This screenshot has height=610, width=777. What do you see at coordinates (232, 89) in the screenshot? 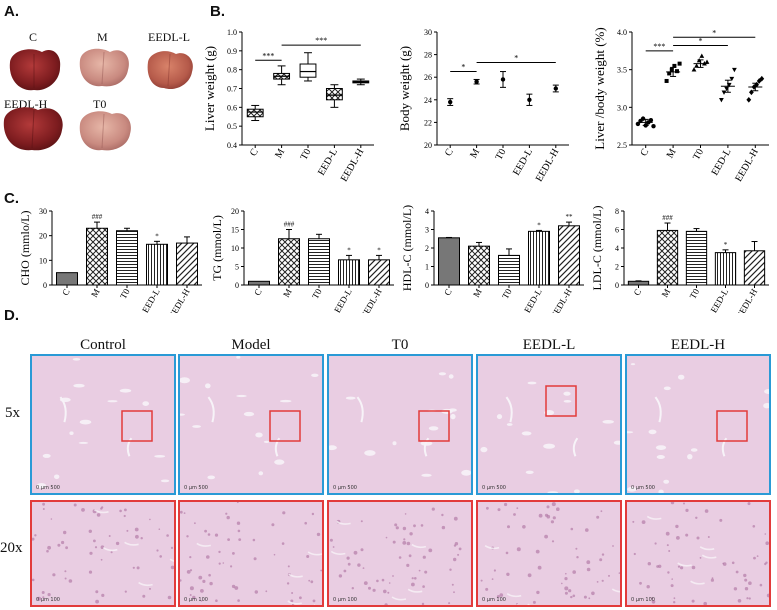
I see `y-tick-label: 0.7` at bounding box center [232, 89].